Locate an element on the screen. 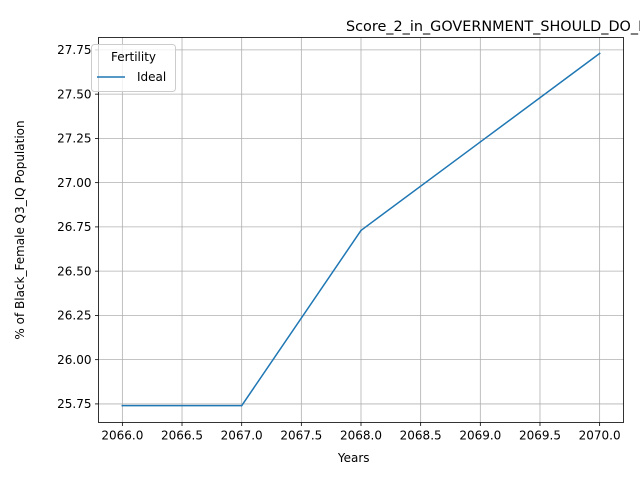  x-tick-label: 2069.0 is located at coordinates (480, 436).